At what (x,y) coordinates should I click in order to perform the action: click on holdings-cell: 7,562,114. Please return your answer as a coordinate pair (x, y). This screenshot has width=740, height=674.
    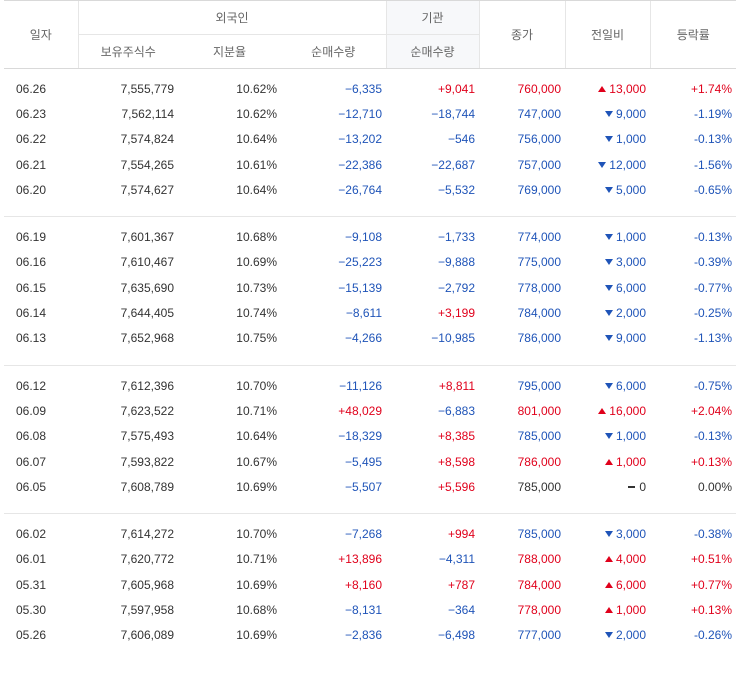
    Looking at the image, I should click on (148, 113).